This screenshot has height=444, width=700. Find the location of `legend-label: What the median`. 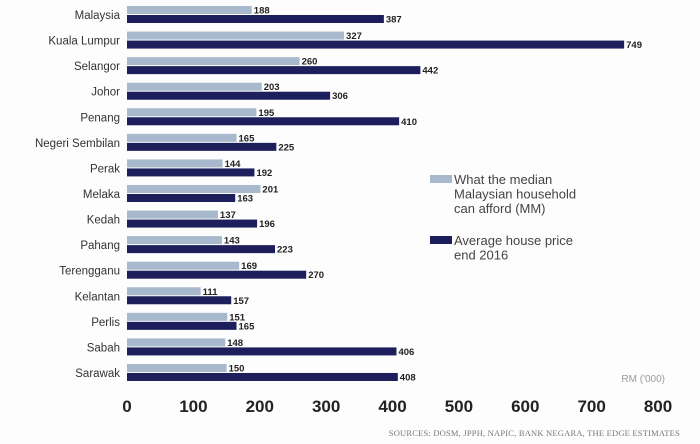

legend-label: What the median is located at coordinates (503, 179).